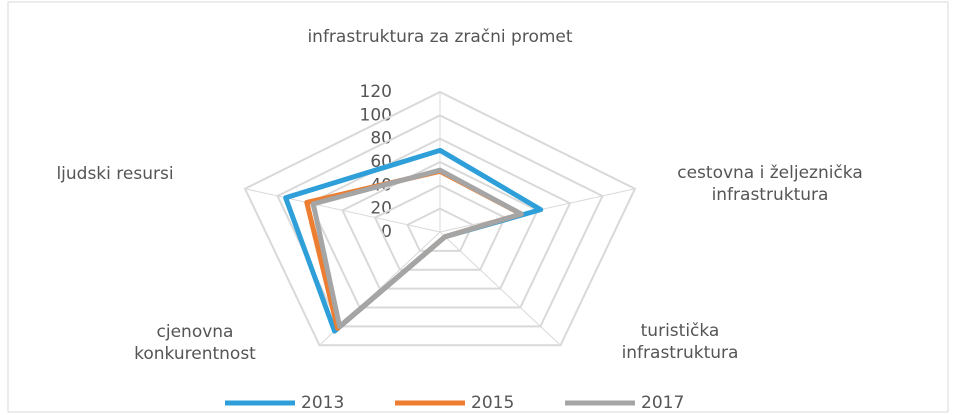 This screenshot has height=415, width=956. What do you see at coordinates (376, 92) in the screenshot?
I see `r-tick-label: 120` at bounding box center [376, 92].